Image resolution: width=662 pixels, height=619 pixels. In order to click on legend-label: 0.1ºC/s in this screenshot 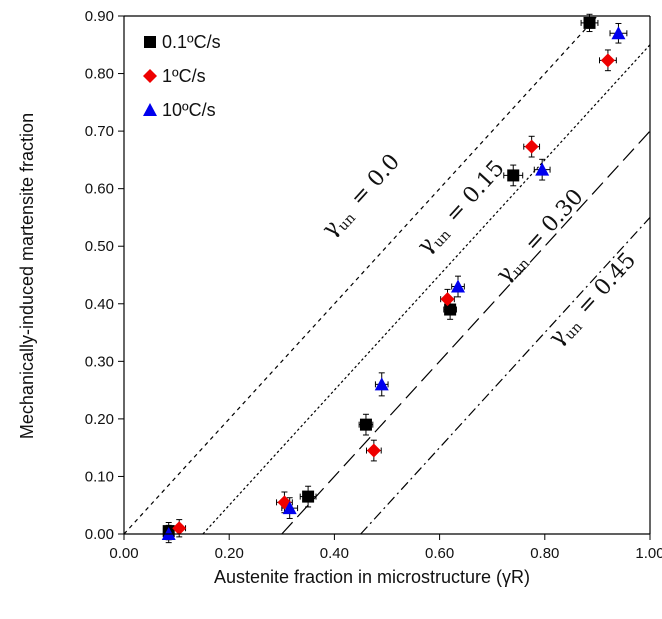, I will do `click(191, 42)`.